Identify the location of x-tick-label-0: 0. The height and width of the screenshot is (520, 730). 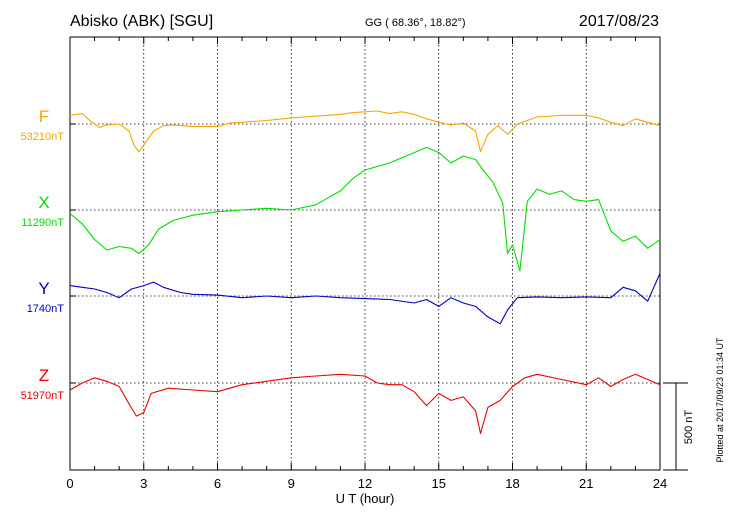
(69, 483).